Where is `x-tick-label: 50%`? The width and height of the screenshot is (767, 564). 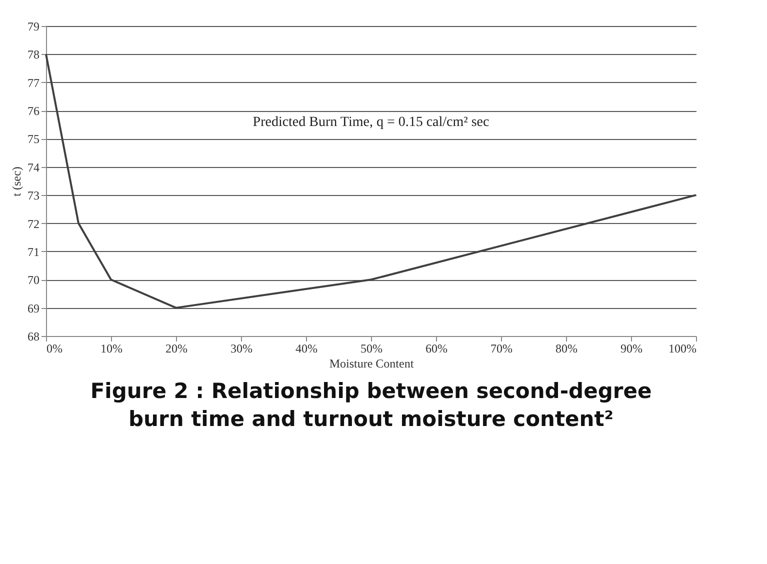 x-tick-label: 50% is located at coordinates (371, 349).